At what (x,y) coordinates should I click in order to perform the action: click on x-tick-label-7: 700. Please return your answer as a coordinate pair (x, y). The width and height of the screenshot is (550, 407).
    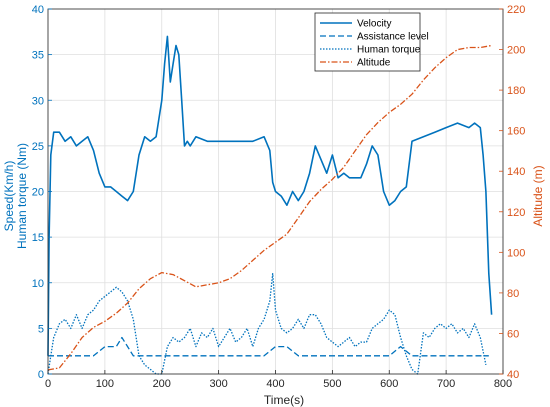
    Looking at the image, I should click on (446, 384).